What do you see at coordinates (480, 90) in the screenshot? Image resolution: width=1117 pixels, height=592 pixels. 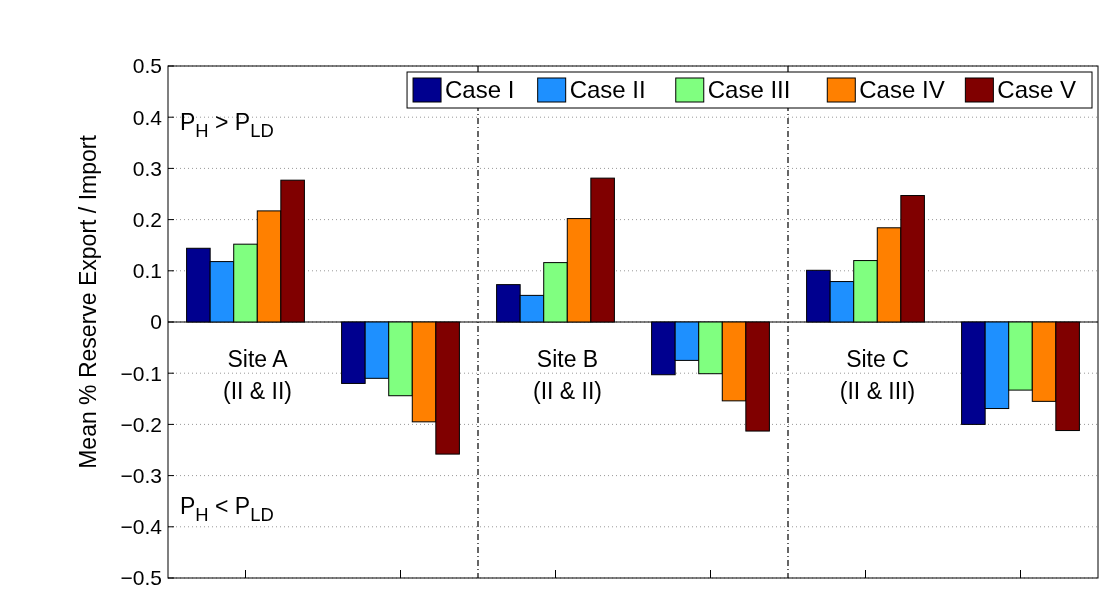 I see `legend-label: Case I` at bounding box center [480, 90].